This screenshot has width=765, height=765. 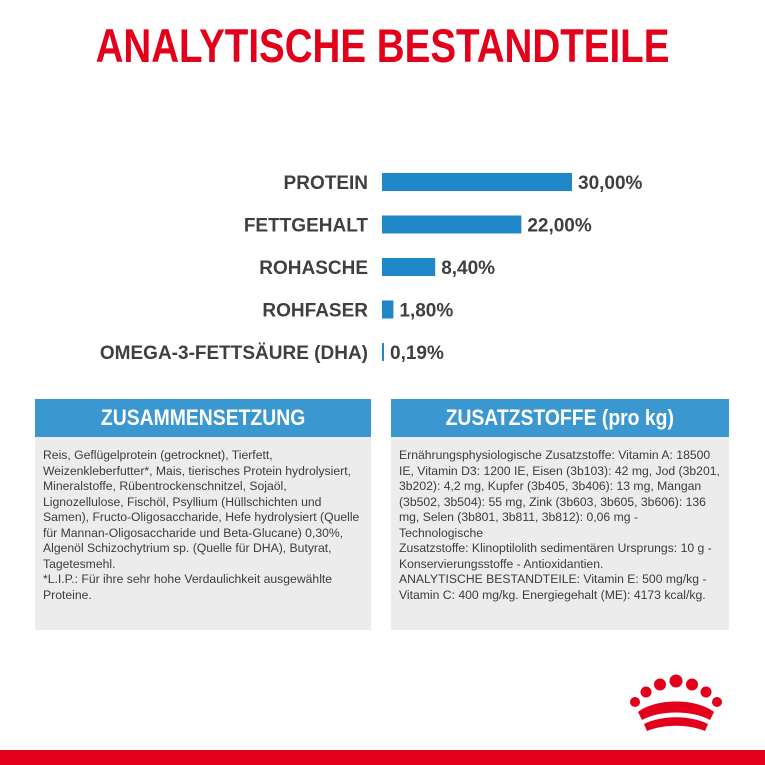 I want to click on value-label: 22,00%, so click(x=559, y=226).